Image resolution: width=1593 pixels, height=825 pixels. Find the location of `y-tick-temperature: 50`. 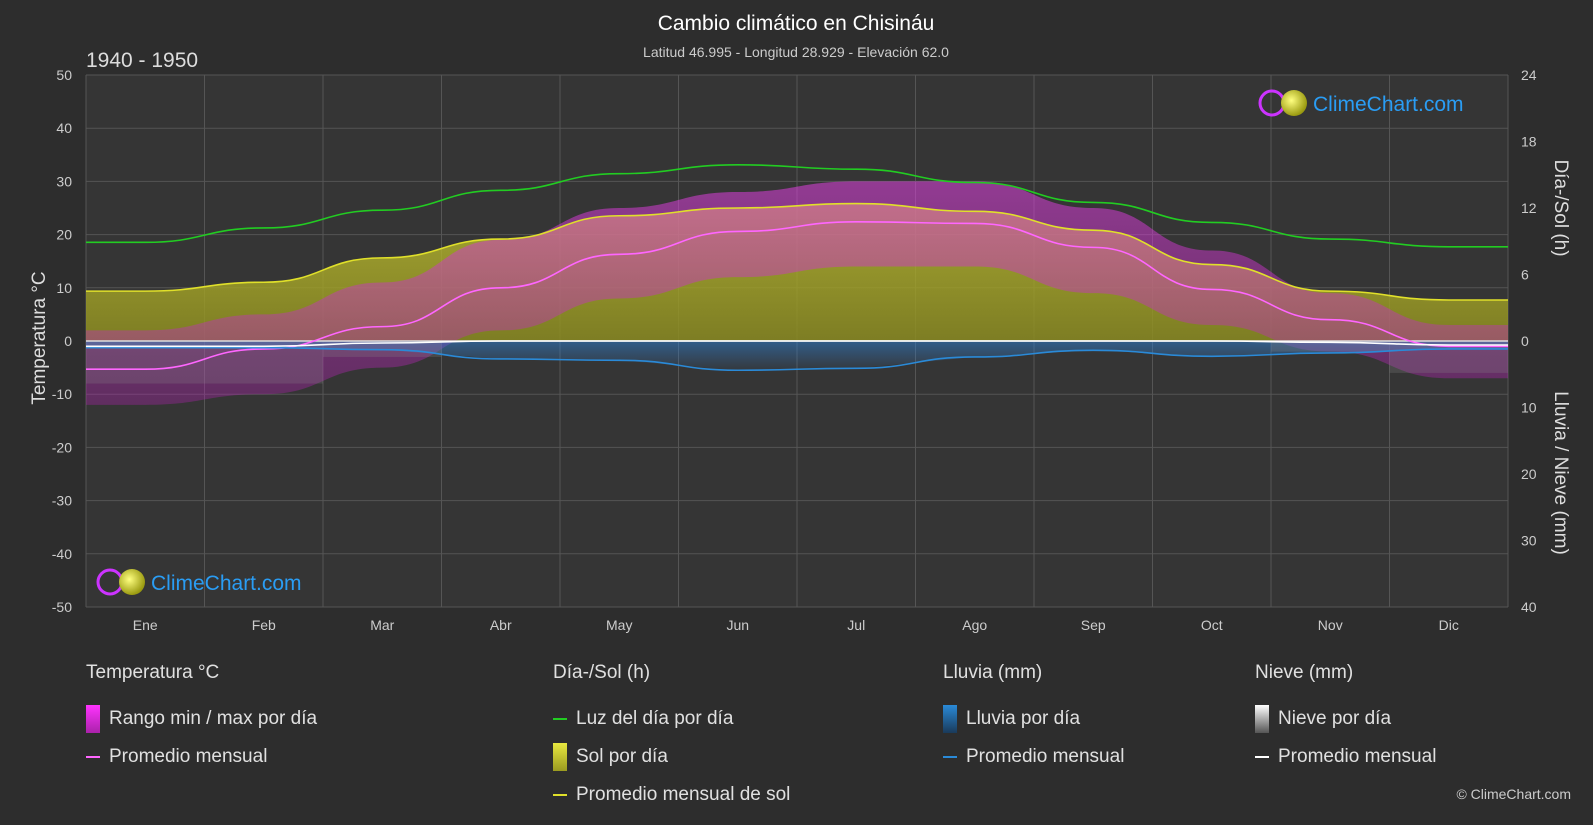

y-tick-temperature: 50 is located at coordinates (64, 75).